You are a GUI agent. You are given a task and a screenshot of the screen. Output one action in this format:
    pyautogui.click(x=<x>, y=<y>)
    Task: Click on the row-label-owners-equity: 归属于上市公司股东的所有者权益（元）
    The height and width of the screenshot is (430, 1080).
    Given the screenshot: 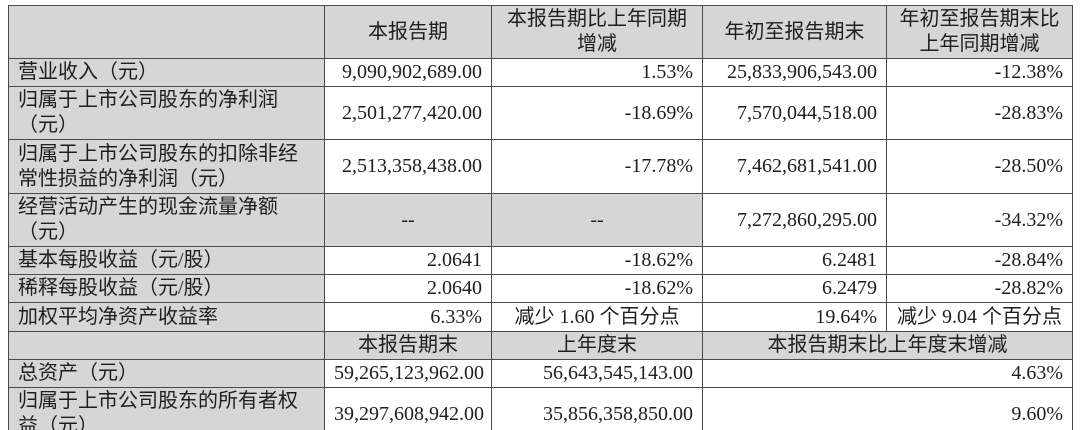 What is the action you would take?
    pyautogui.click(x=166, y=408)
    